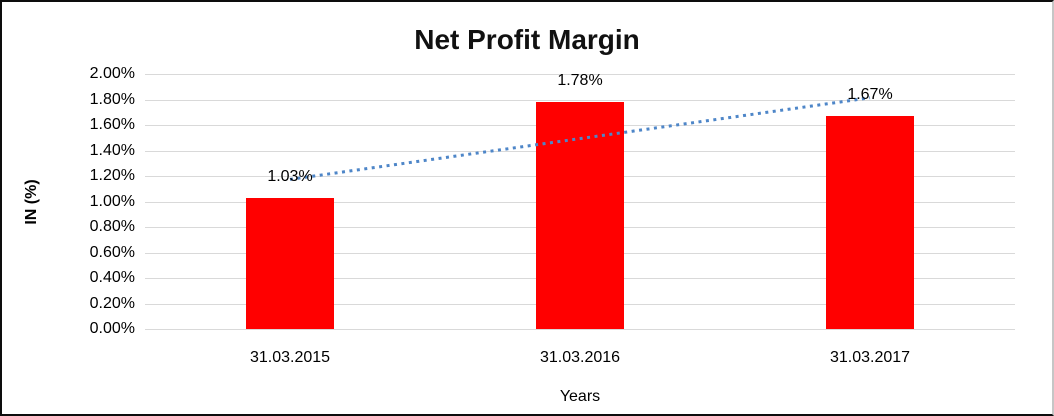 Image resolution: width=1054 pixels, height=416 pixels. Describe the element at coordinates (580, 357) in the screenshot. I see `x-axis-tick-label: 31.03.2016` at that location.